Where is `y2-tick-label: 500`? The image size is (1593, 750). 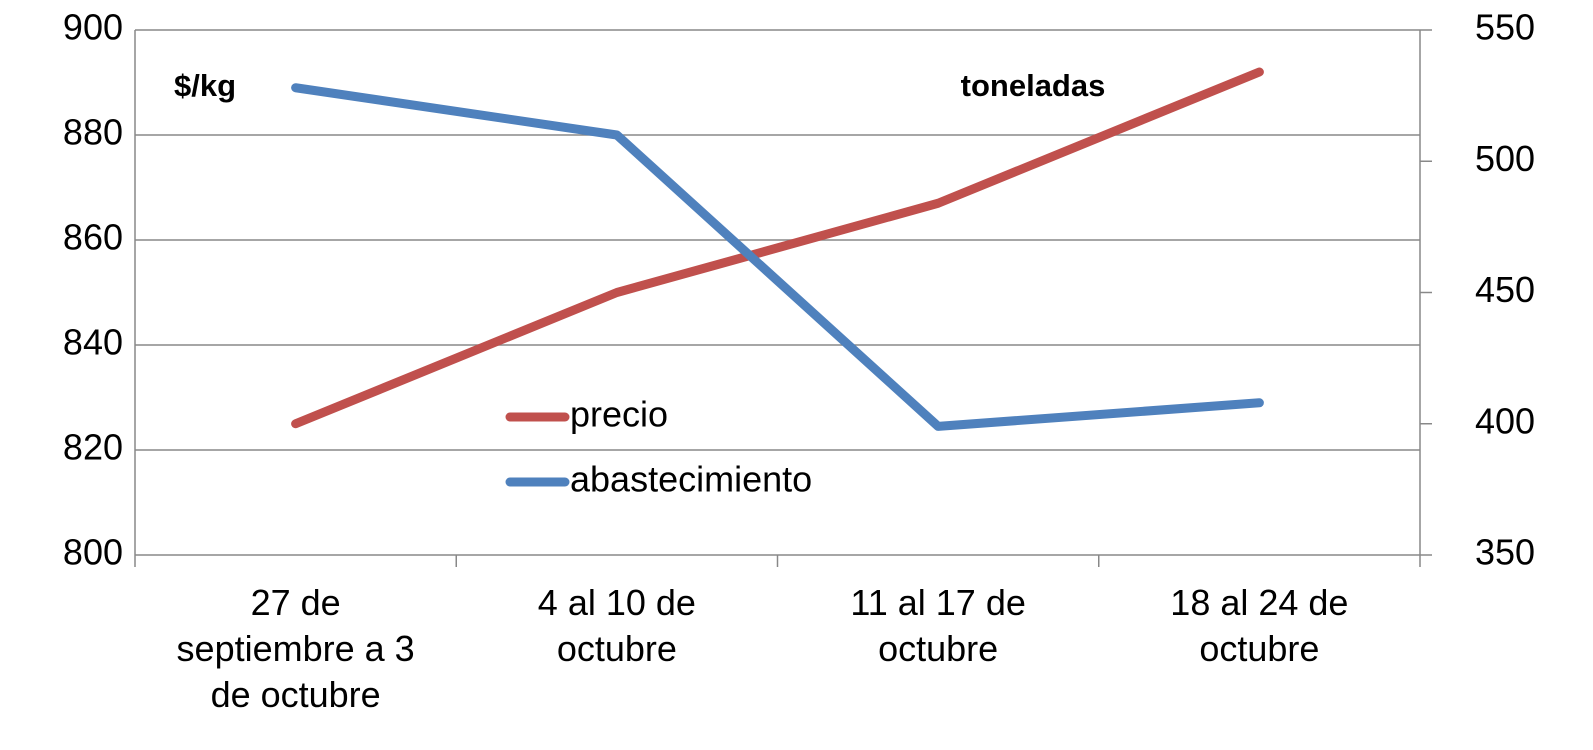 y2-tick-label: 500 is located at coordinates (1505, 158).